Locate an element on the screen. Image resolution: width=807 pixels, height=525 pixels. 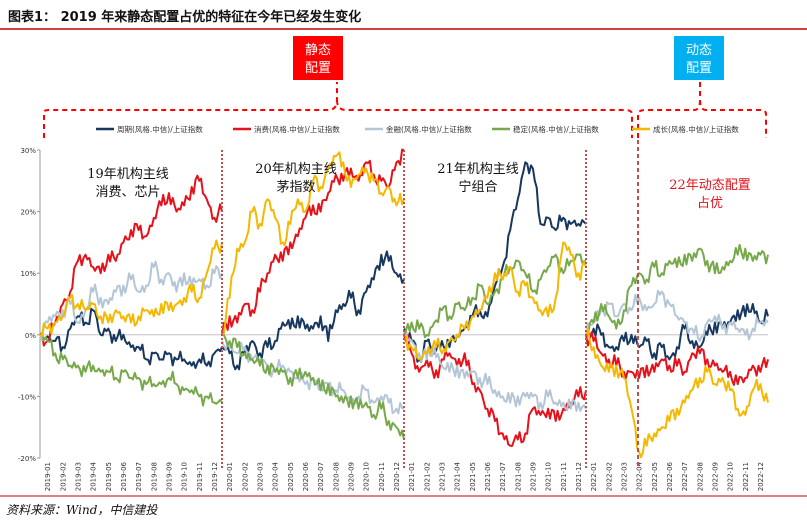
x-tick-label: 2022-04 is located at coordinates (640, 476).